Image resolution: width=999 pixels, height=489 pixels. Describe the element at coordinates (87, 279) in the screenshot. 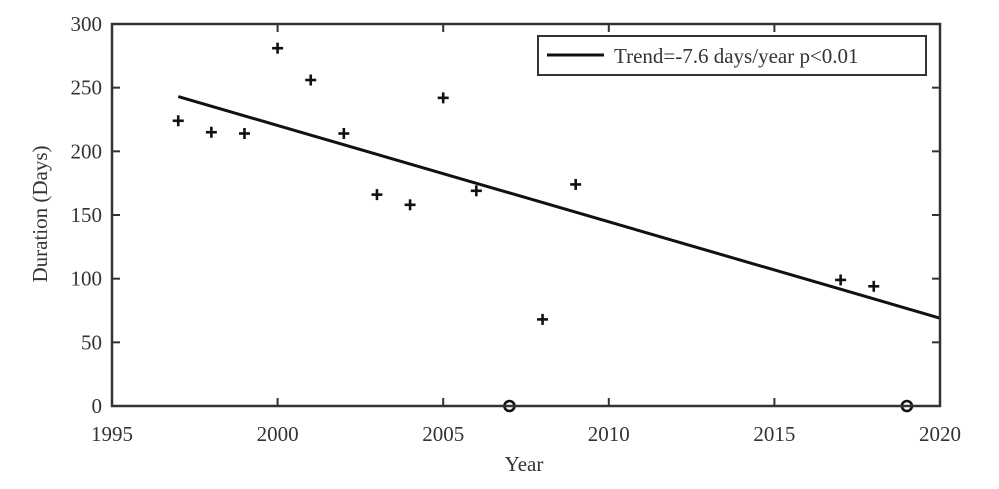

I see `y-tick-label: 100` at that location.